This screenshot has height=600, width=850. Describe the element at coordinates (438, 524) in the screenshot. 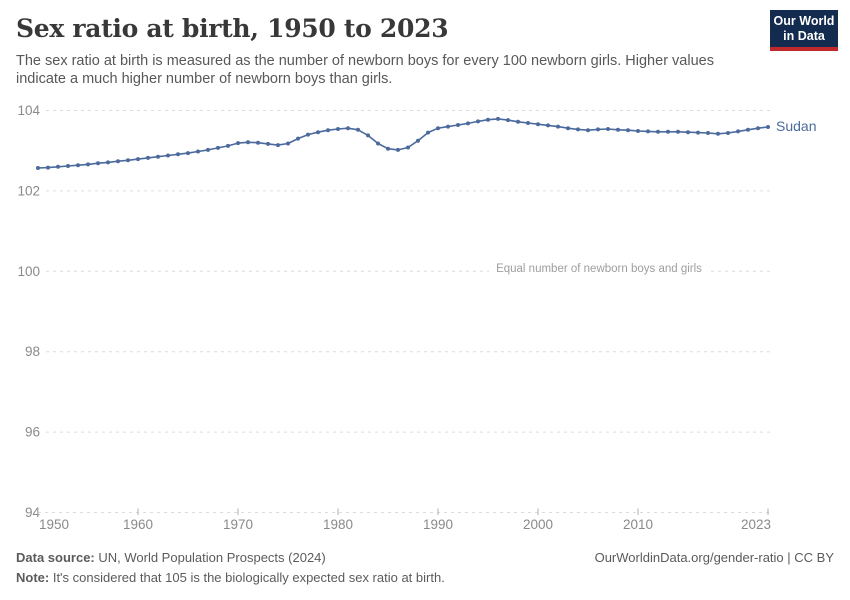

I see `x-tick-label: 1990` at that location.